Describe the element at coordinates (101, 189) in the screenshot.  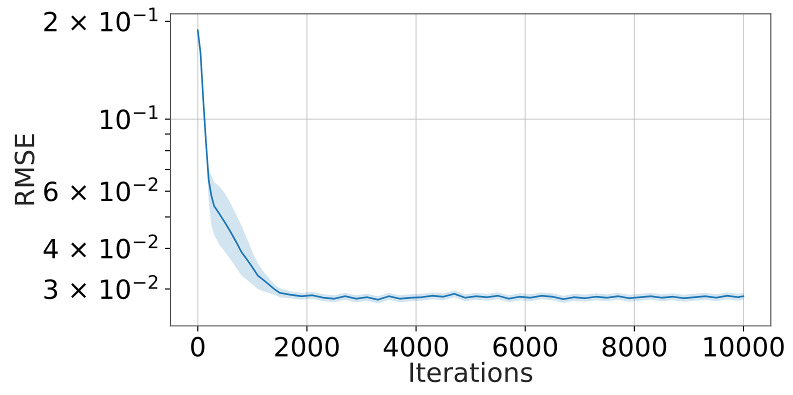
I see `y-tick-label: 6 × 10$^{−2}$` at that location.